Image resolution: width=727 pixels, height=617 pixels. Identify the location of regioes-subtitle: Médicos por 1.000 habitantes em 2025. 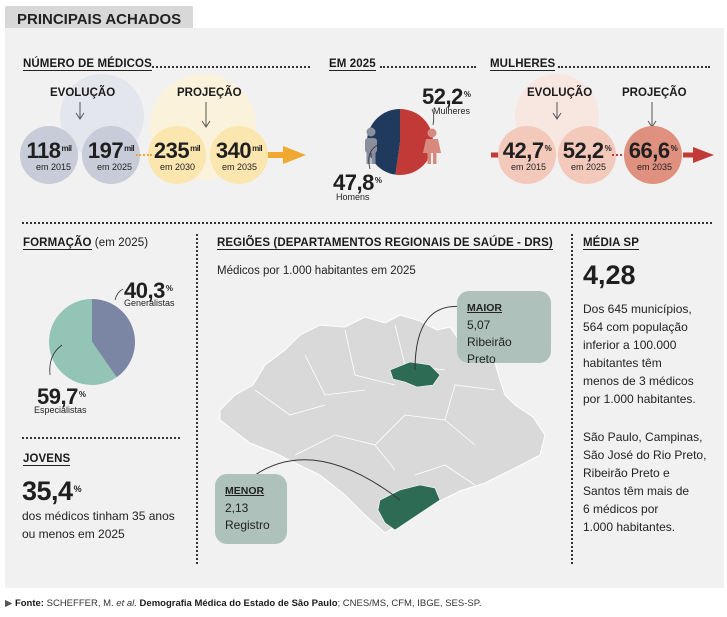
(316, 271).